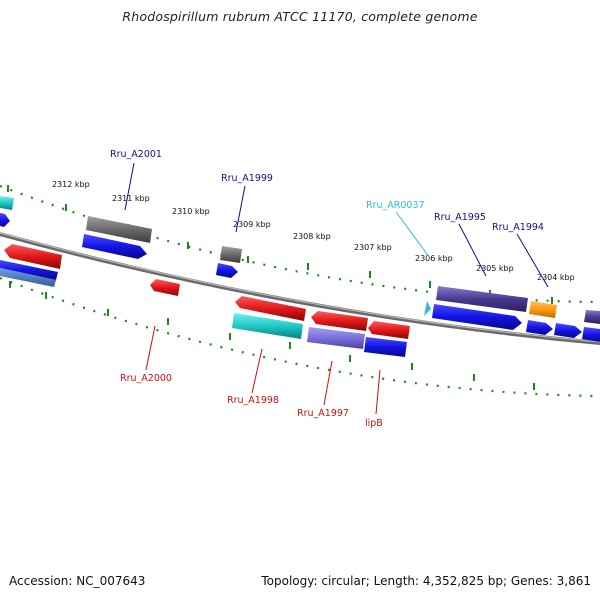 The height and width of the screenshot is (600, 600). Describe the element at coordinates (395, 205) in the screenshot. I see `gene-label-Rru_AR0037: Rru_AR0037` at that location.